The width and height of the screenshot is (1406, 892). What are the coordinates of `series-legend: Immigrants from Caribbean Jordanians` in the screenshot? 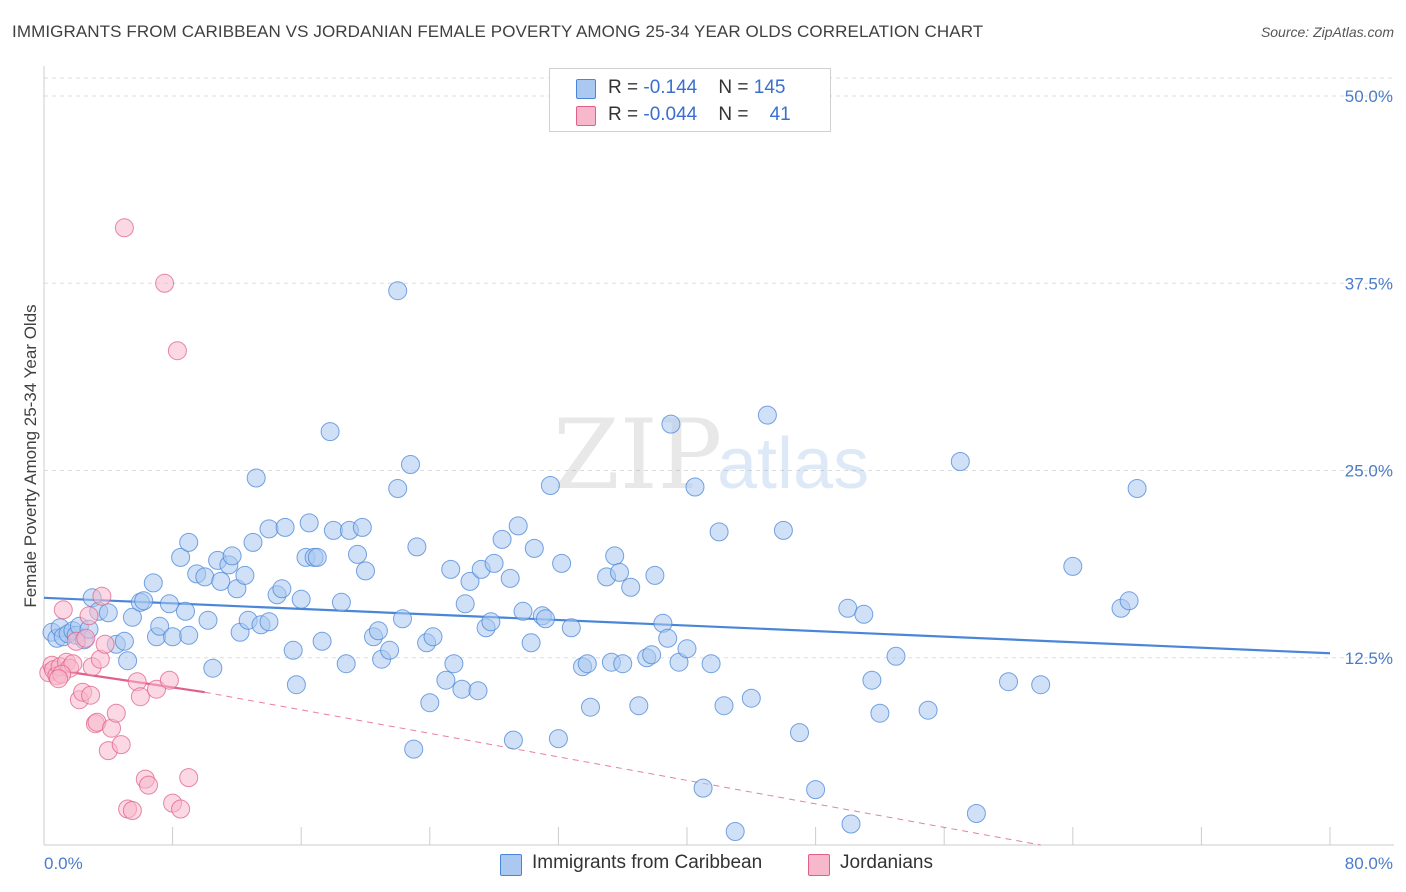 It's located at (703, 865).